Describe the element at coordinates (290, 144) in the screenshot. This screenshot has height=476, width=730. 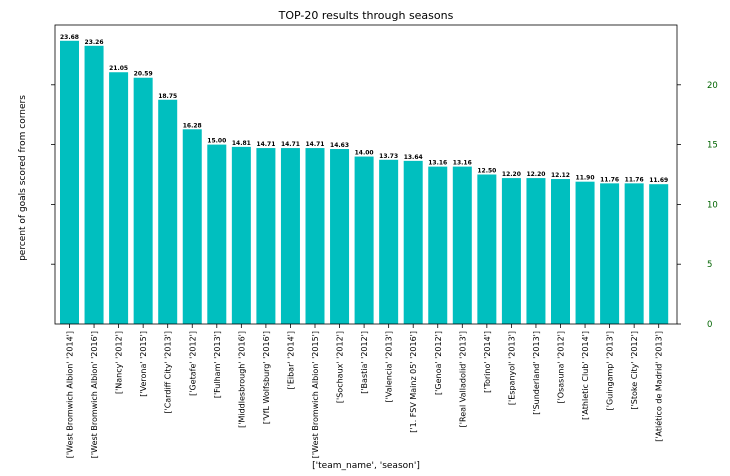
I see `bar-value-label-10: 14.71` at that location.